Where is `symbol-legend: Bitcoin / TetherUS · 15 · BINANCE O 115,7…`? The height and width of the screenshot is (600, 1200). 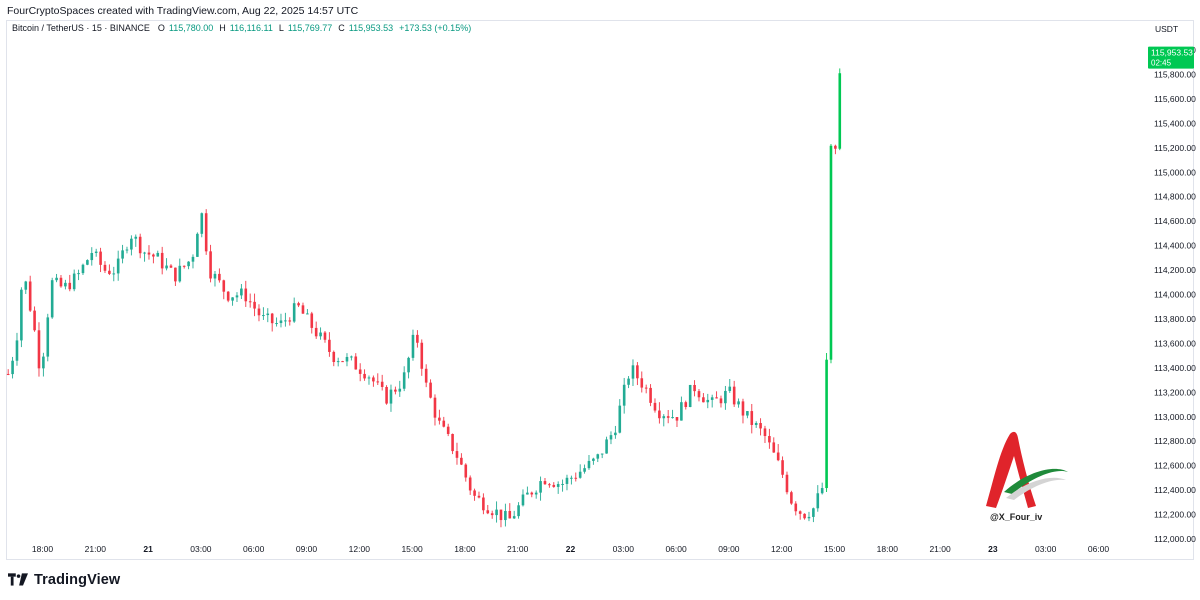
symbol-legend: Bitcoin / TetherUS · 15 · BINANCE O 115,7… is located at coordinates (242, 28).